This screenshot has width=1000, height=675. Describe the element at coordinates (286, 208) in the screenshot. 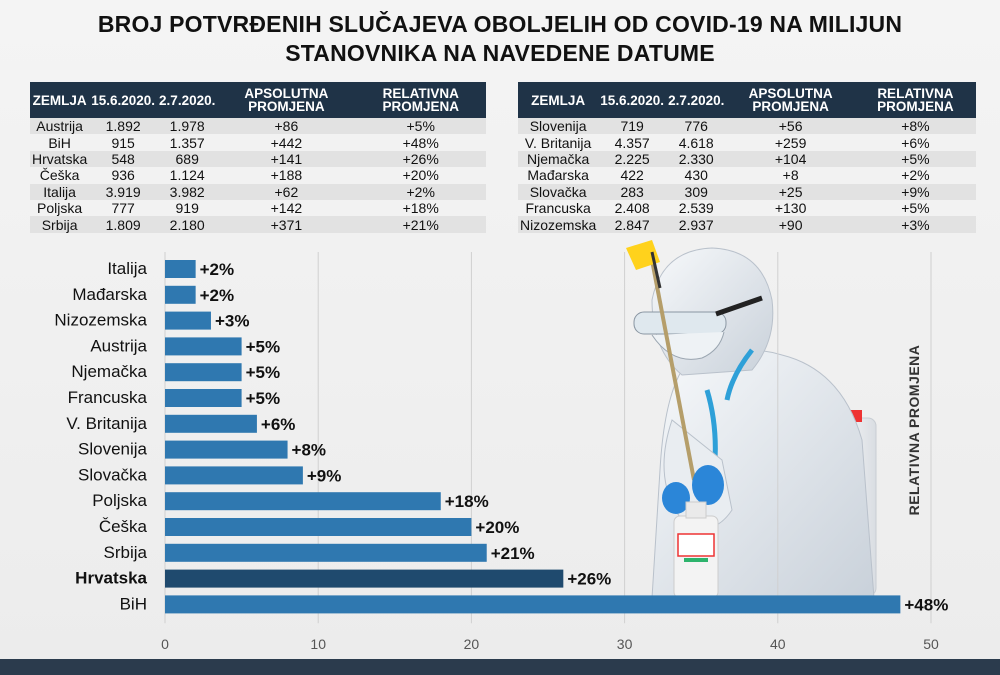

I see `table-cell-abs: +142` at that location.